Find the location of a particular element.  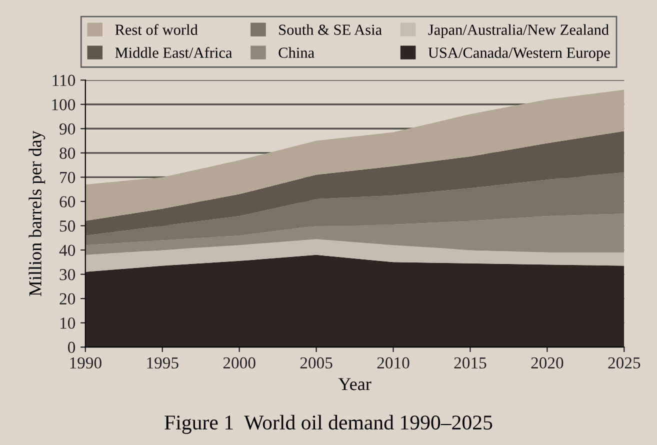

y-tick-label: 110 is located at coordinates (64, 80).